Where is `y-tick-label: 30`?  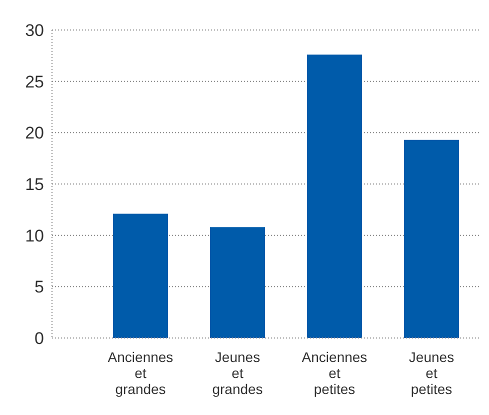 y-tick-label: 30 is located at coordinates (34, 30).